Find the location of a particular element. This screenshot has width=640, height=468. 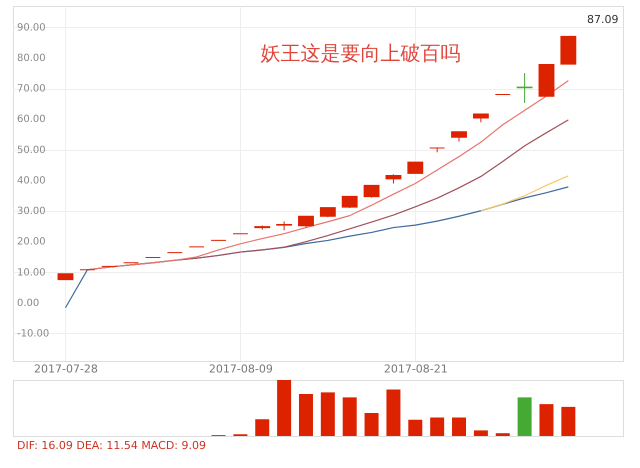

x-tick-label: 2017-07-28 is located at coordinates (66, 369).